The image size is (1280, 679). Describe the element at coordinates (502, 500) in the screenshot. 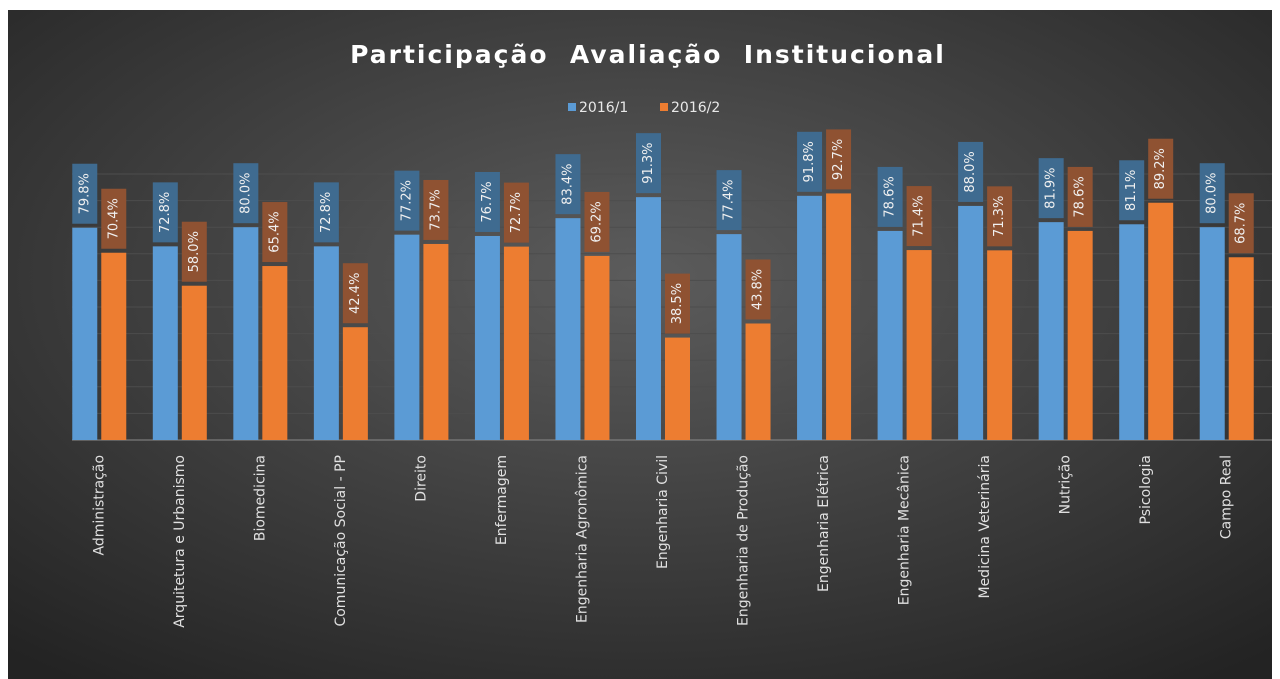

I see `x-tick-label: Enfermagem` at that location.